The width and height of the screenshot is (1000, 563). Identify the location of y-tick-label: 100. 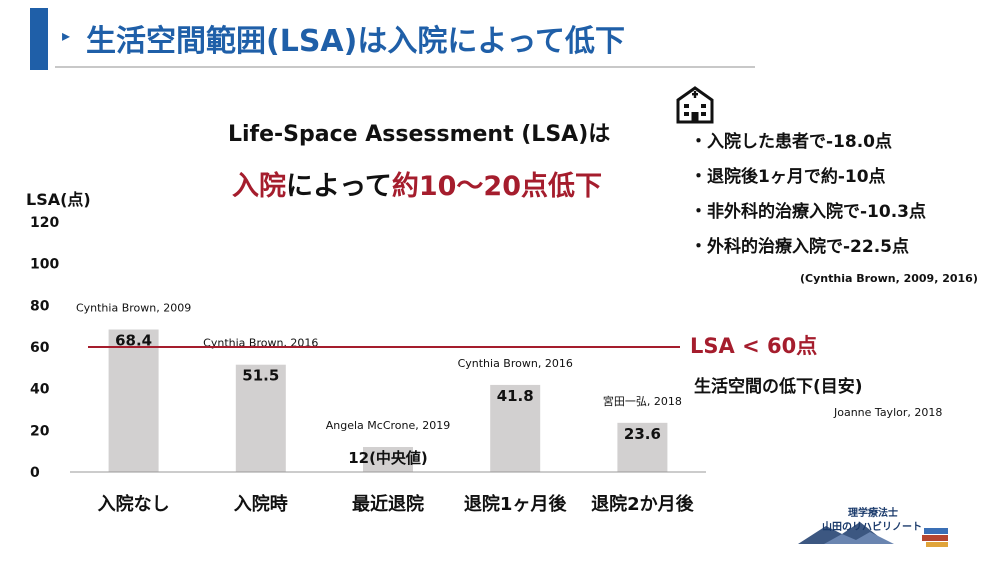
(44, 265).